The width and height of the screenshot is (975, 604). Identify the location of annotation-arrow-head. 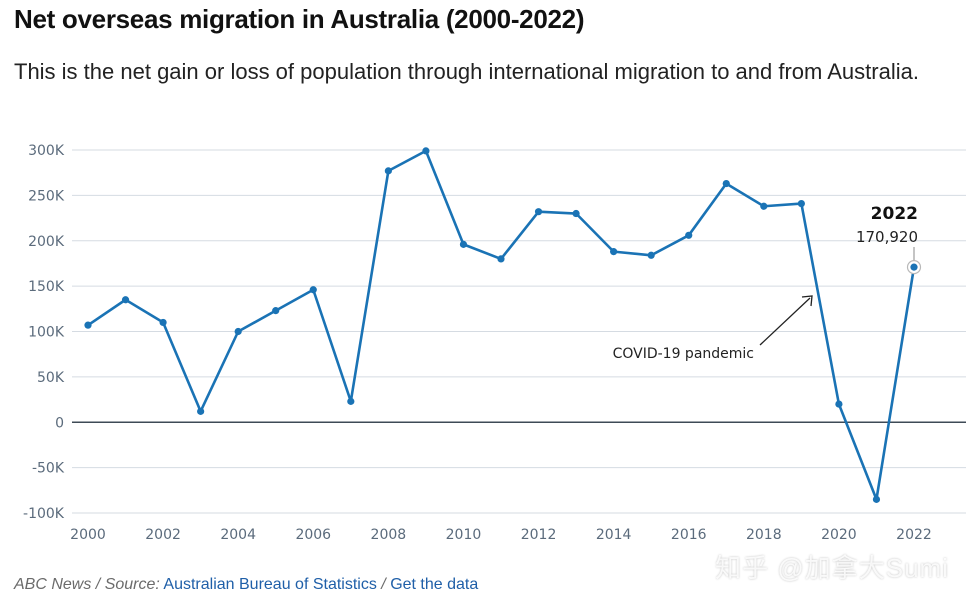
(807, 301).